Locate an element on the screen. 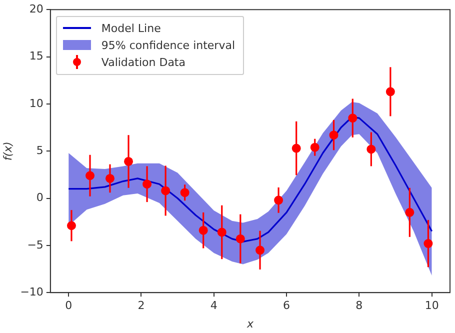 This screenshot has height=333, width=455. y-tick-label: −10 is located at coordinates (32, 291).